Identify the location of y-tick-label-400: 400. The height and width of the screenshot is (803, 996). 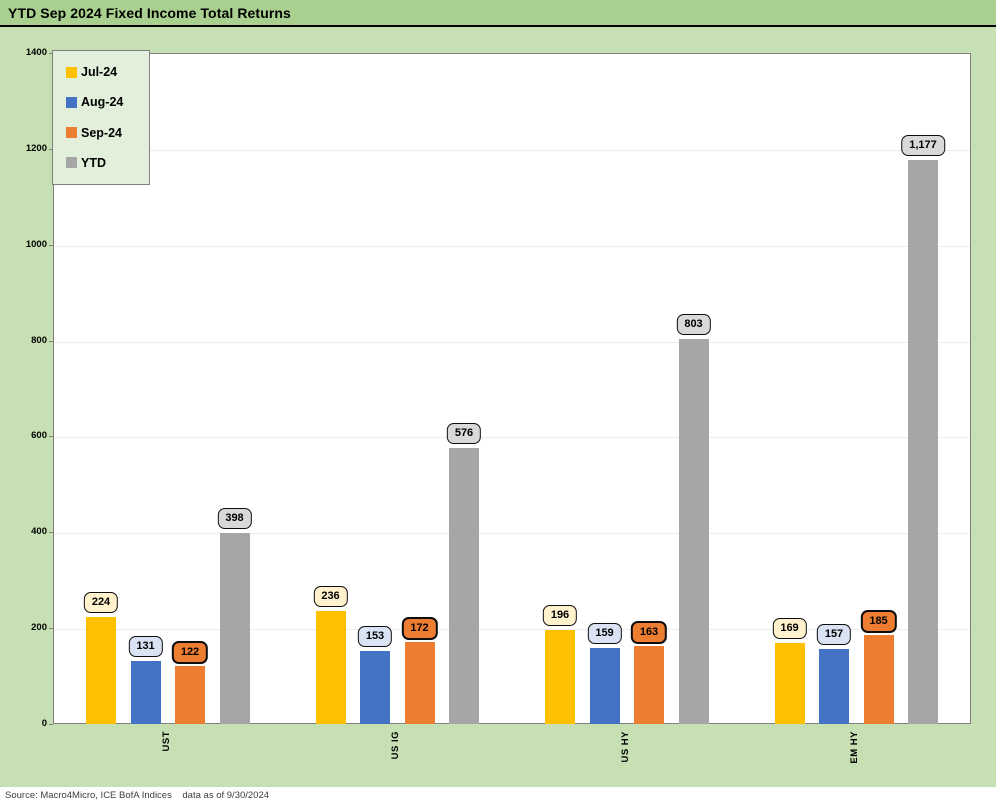
(39, 532).